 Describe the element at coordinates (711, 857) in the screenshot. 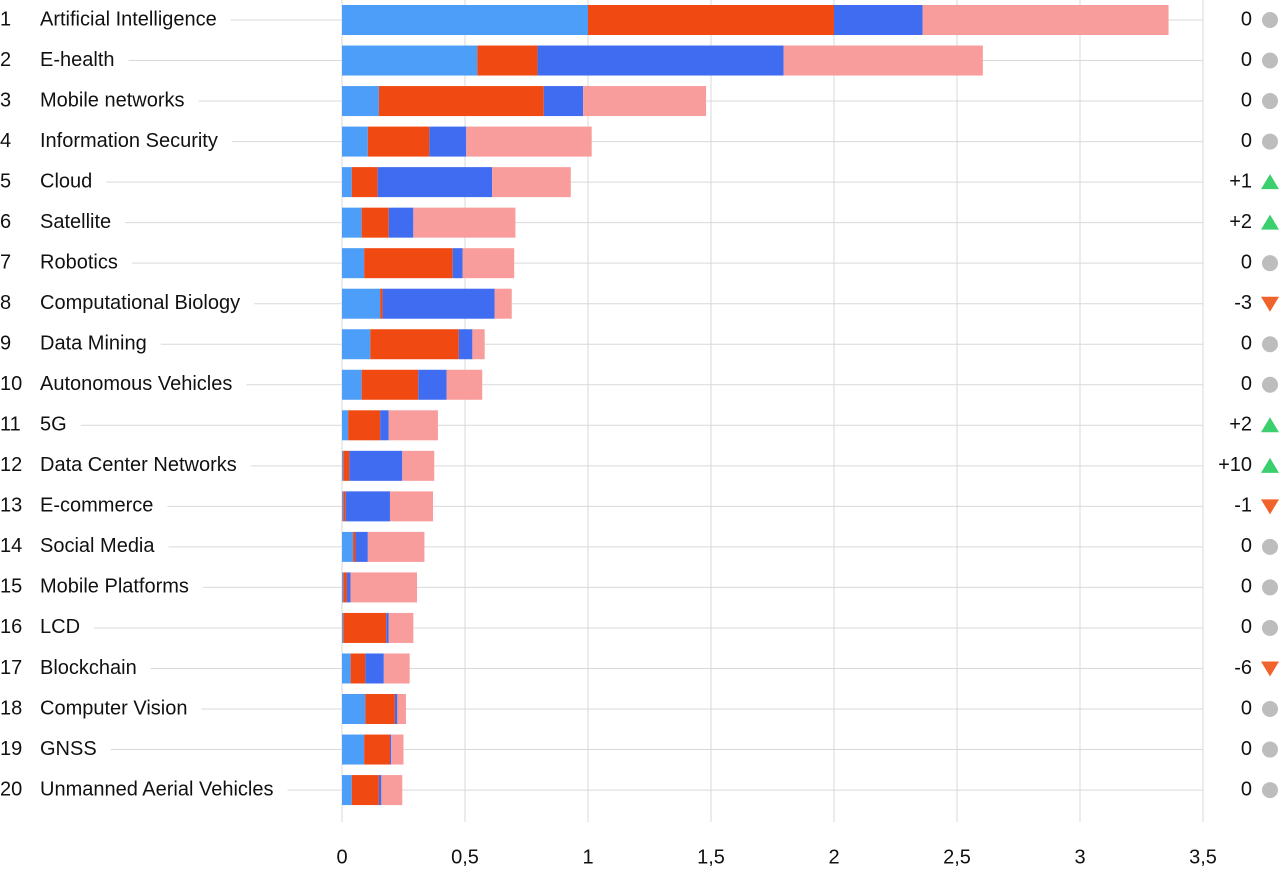

I see `x-tick-label: 1,5` at that location.